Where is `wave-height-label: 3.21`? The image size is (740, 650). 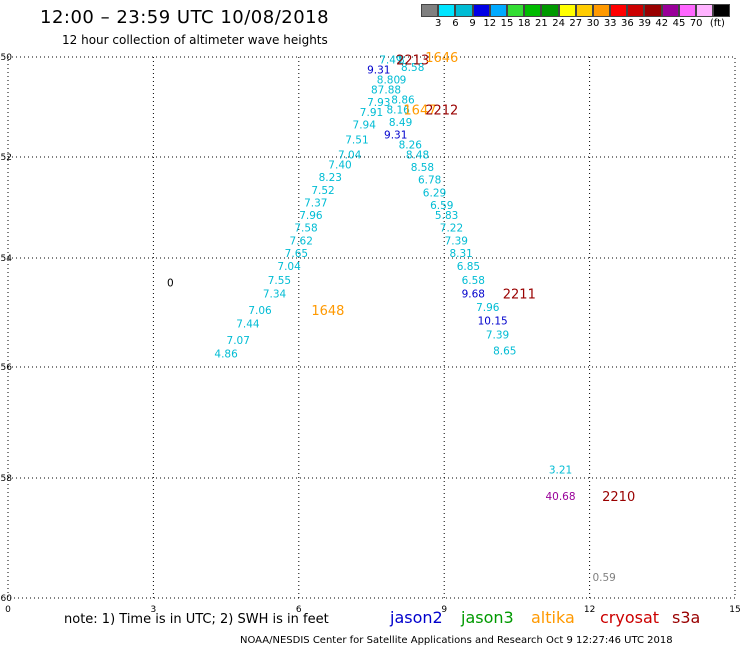
wave-height-label: 3.21 is located at coordinates (560, 471).